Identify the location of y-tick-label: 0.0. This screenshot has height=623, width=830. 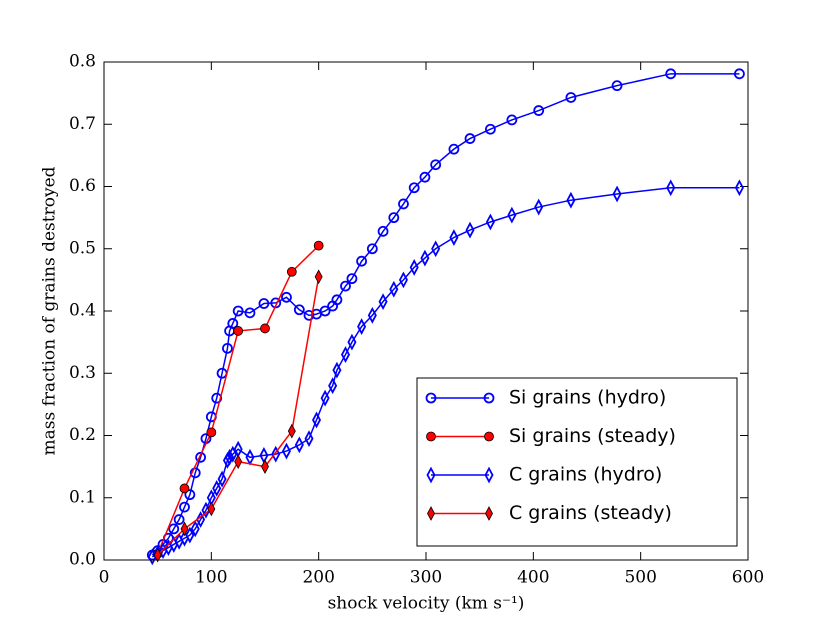
(82, 560).